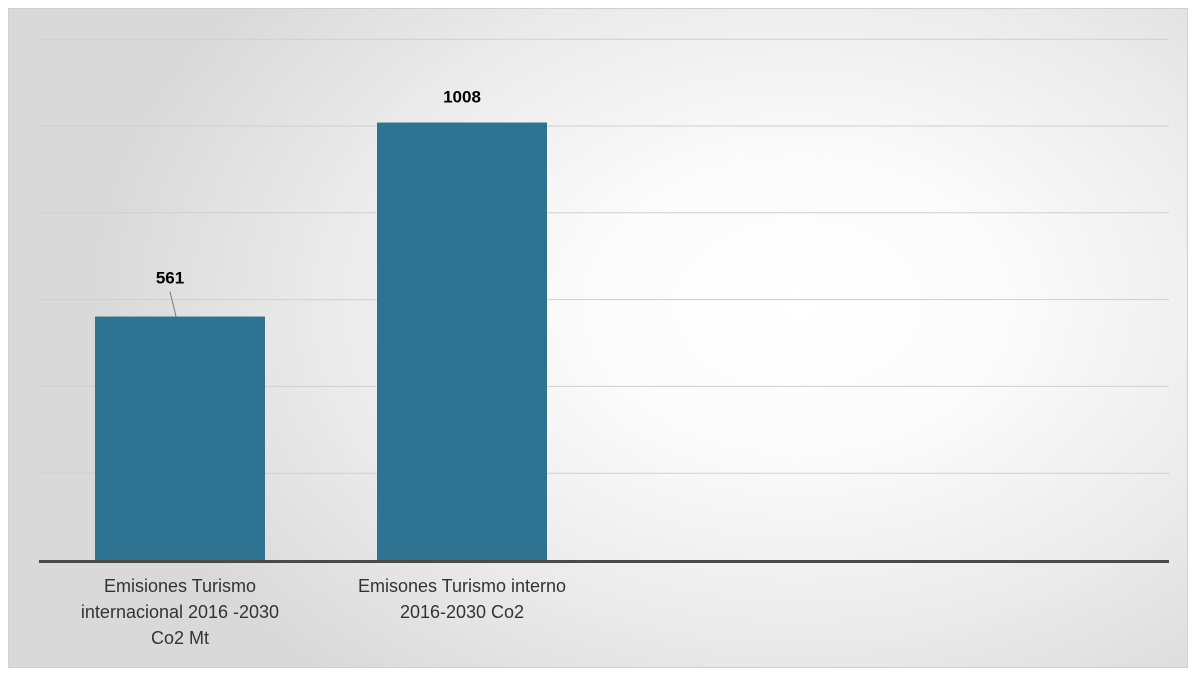 This screenshot has height=675, width=1196. I want to click on category-label-line: Emisiones Turismo, so click(180, 586).